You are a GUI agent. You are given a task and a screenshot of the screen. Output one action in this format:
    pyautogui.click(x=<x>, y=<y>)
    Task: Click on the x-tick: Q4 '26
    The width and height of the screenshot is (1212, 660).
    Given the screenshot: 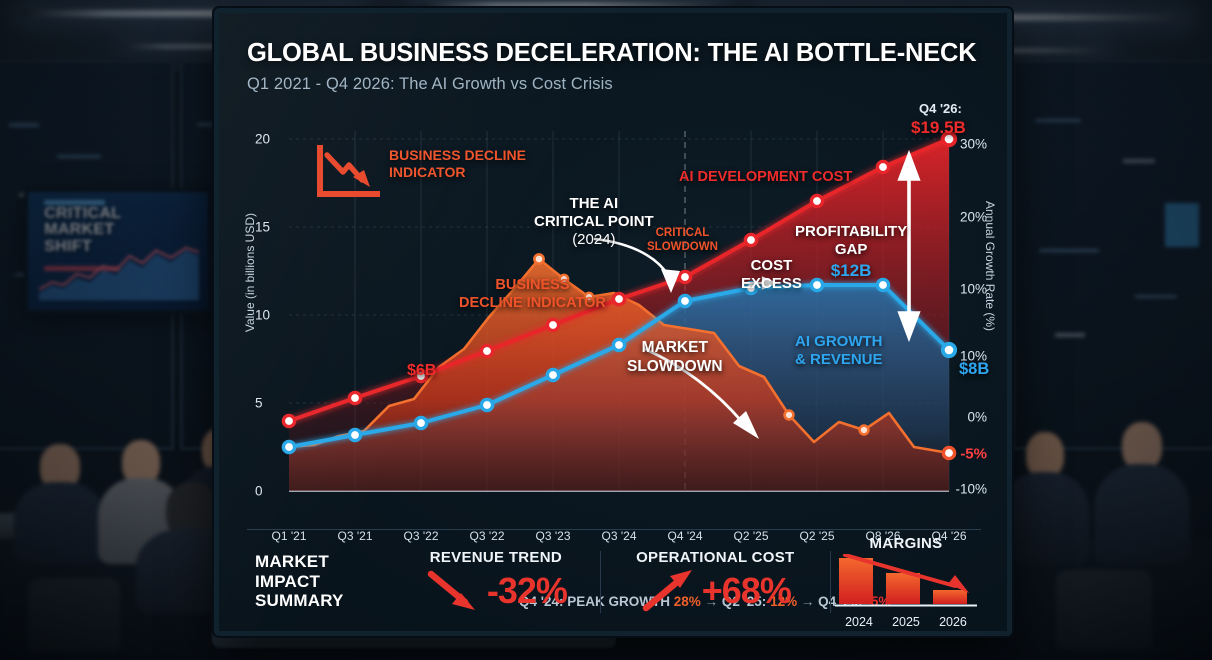 What is the action you would take?
    pyautogui.click(x=949, y=536)
    